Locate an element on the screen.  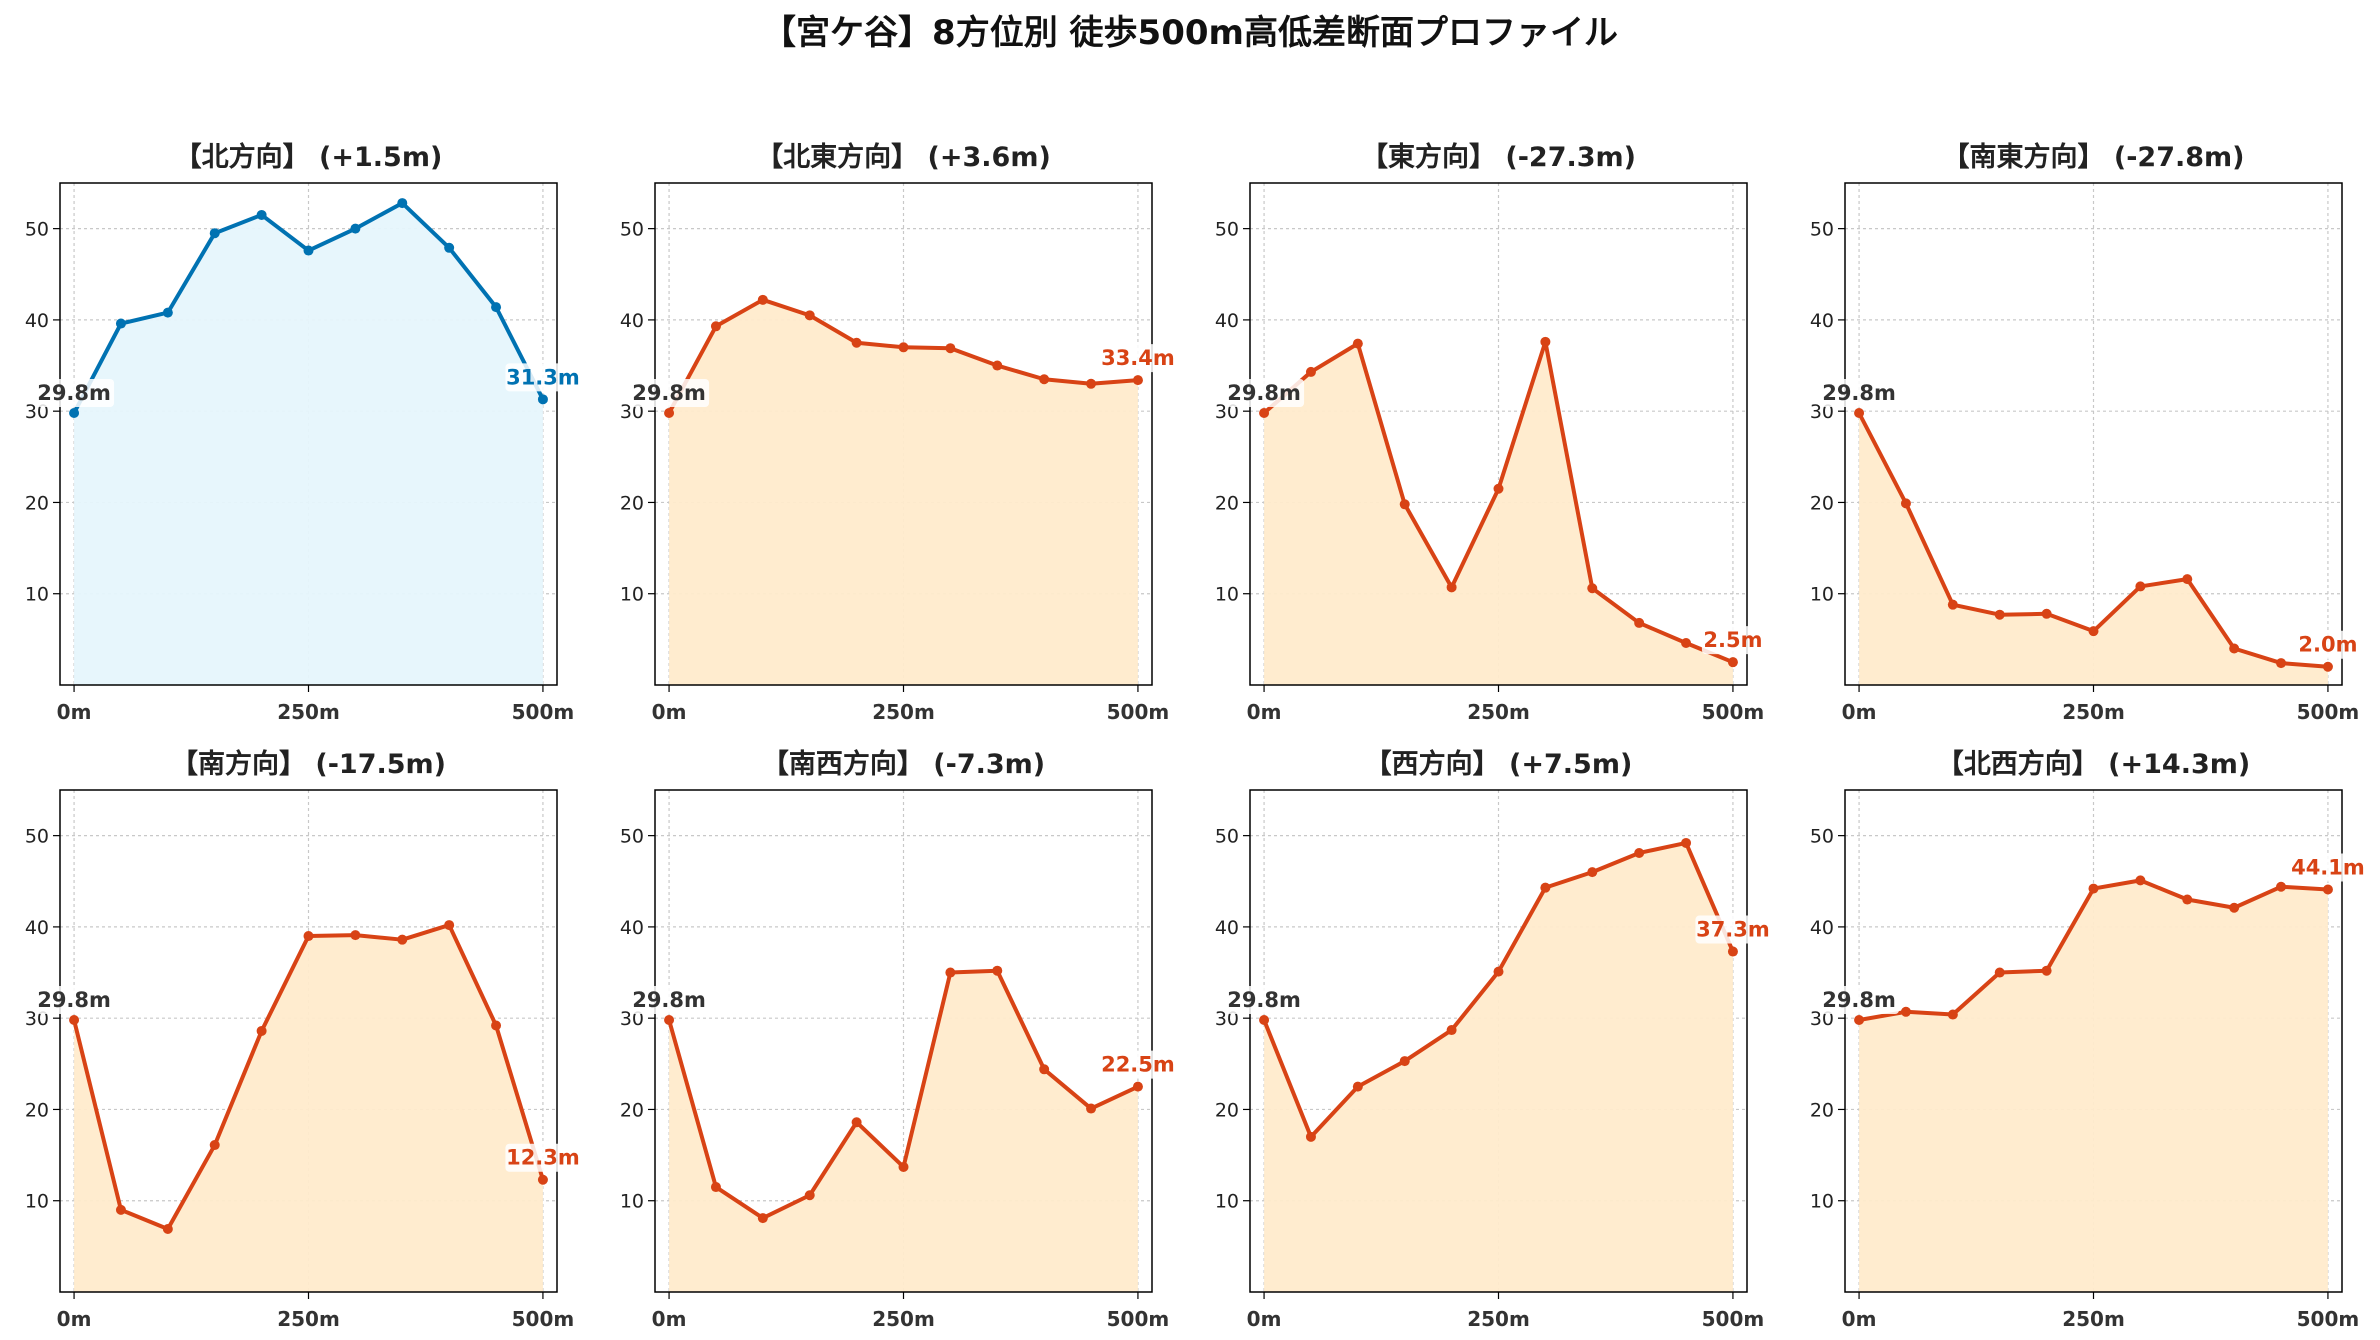
end-elevation-label: 12.3m is located at coordinates (543, 1158).